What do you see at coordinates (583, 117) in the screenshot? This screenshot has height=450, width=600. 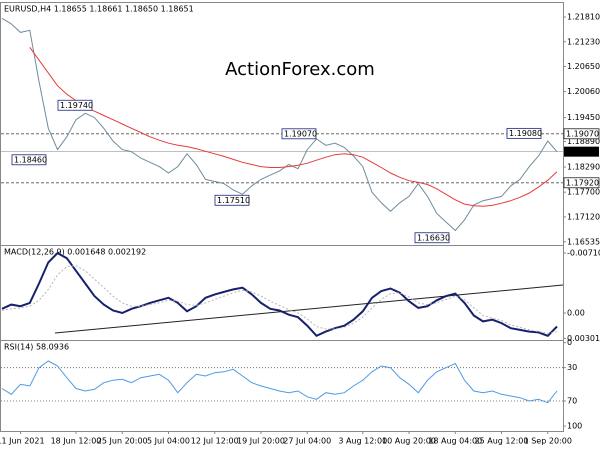 I see `y-tick-label: 1.19450` at bounding box center [583, 117].